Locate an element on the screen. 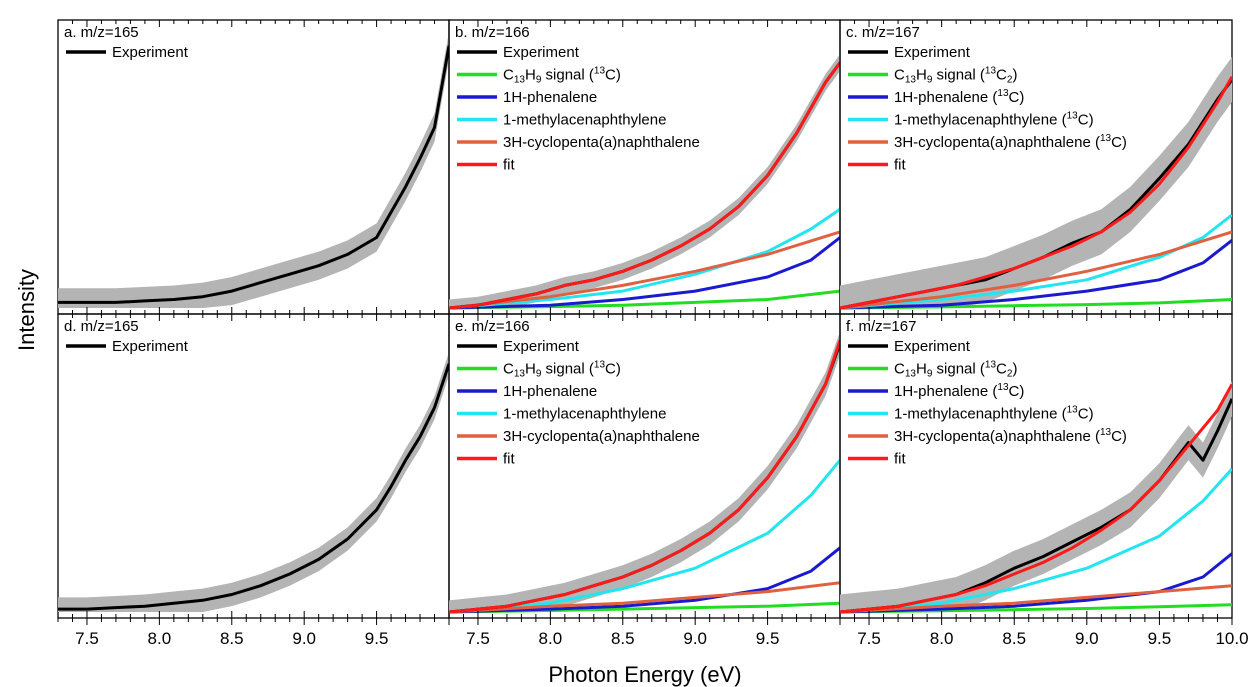  panel-title: a. m/z=165 is located at coordinates (101, 32).